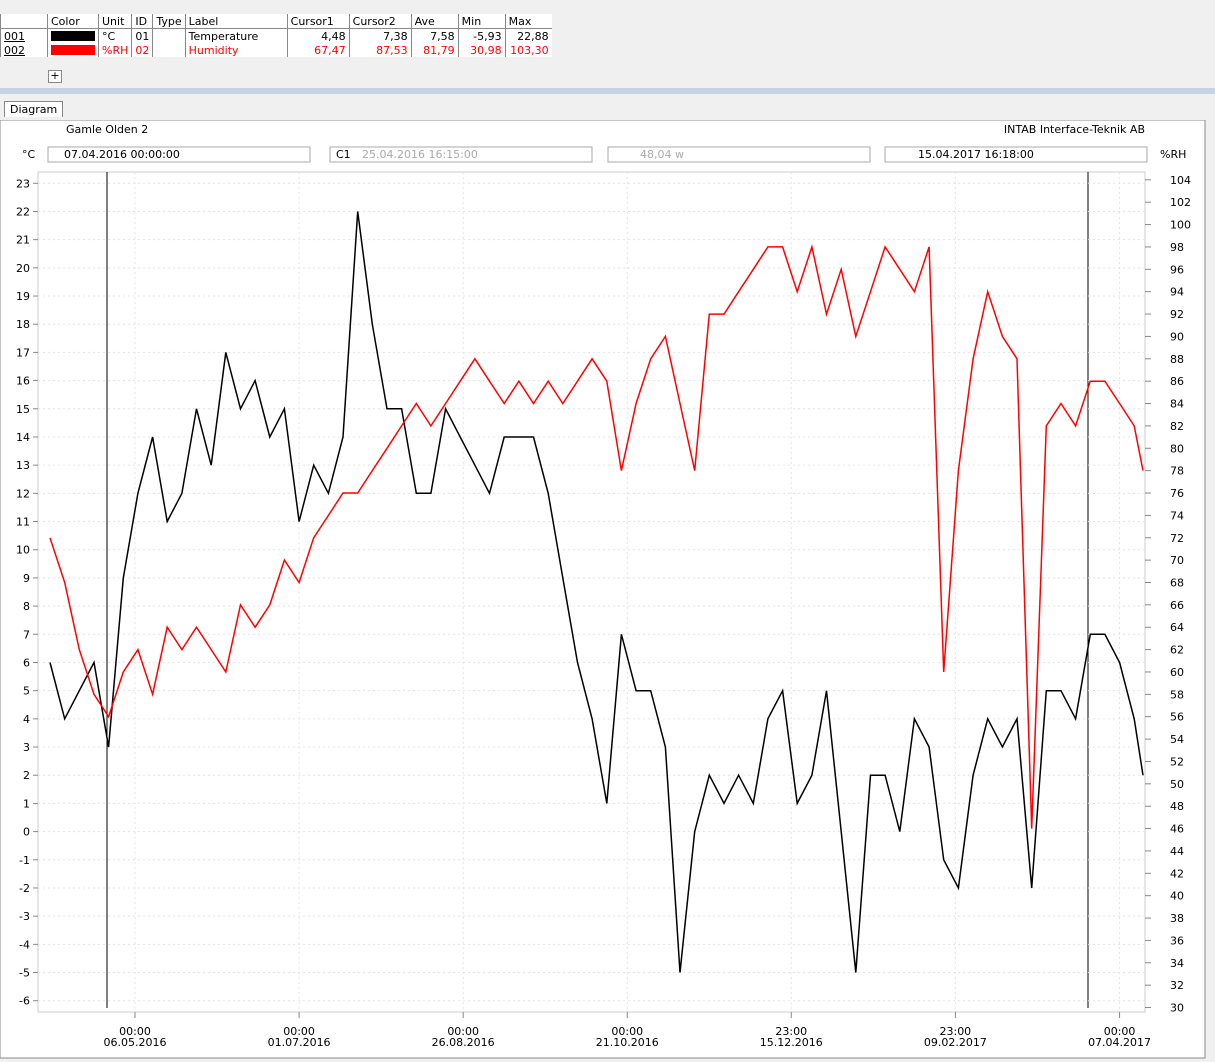 This screenshot has height=1062, width=1215. I want to click on table-cell: 001, so click(24, 35).